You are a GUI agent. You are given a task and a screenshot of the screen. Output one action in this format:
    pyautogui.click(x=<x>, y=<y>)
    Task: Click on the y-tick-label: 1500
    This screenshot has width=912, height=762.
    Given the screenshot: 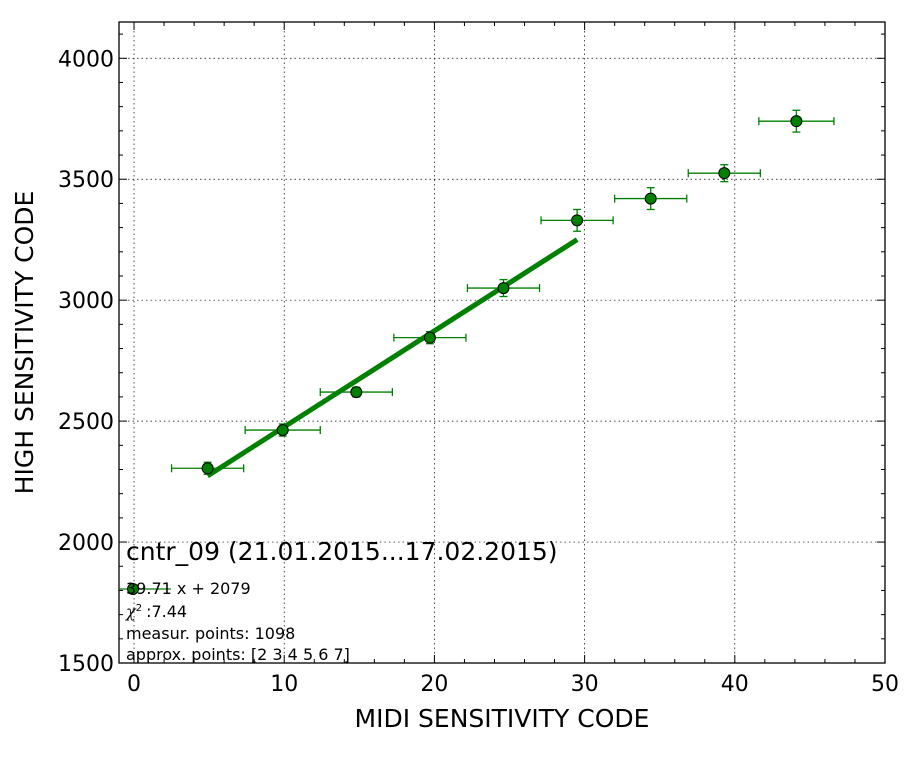 What is the action you would take?
    pyautogui.click(x=86, y=664)
    